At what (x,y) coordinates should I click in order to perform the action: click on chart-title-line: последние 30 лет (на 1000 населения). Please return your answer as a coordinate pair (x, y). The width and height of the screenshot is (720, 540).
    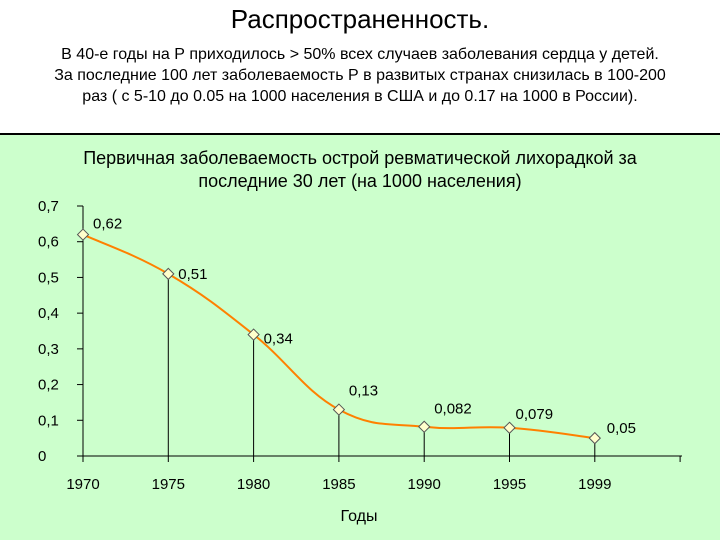
    Looking at the image, I should click on (360, 181).